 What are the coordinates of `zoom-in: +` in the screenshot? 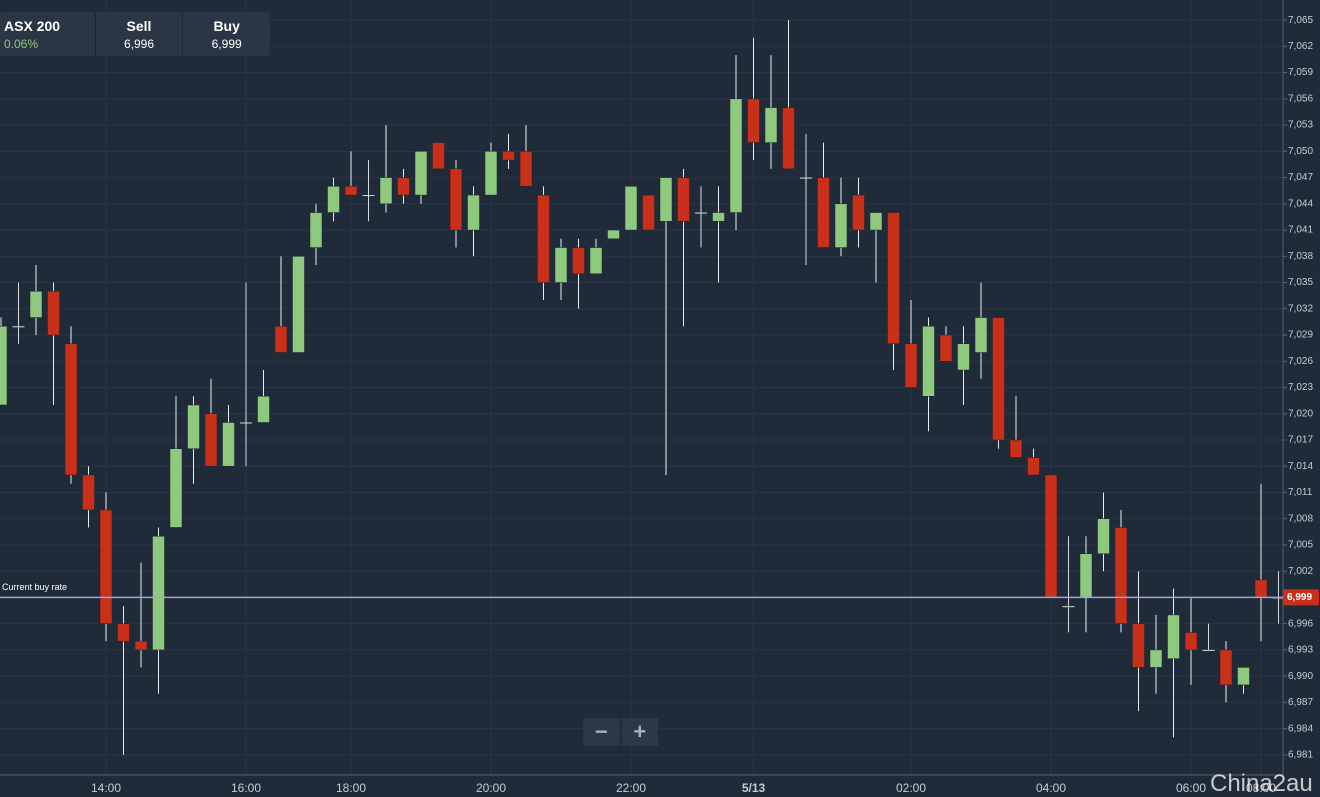 It's located at (639, 732).